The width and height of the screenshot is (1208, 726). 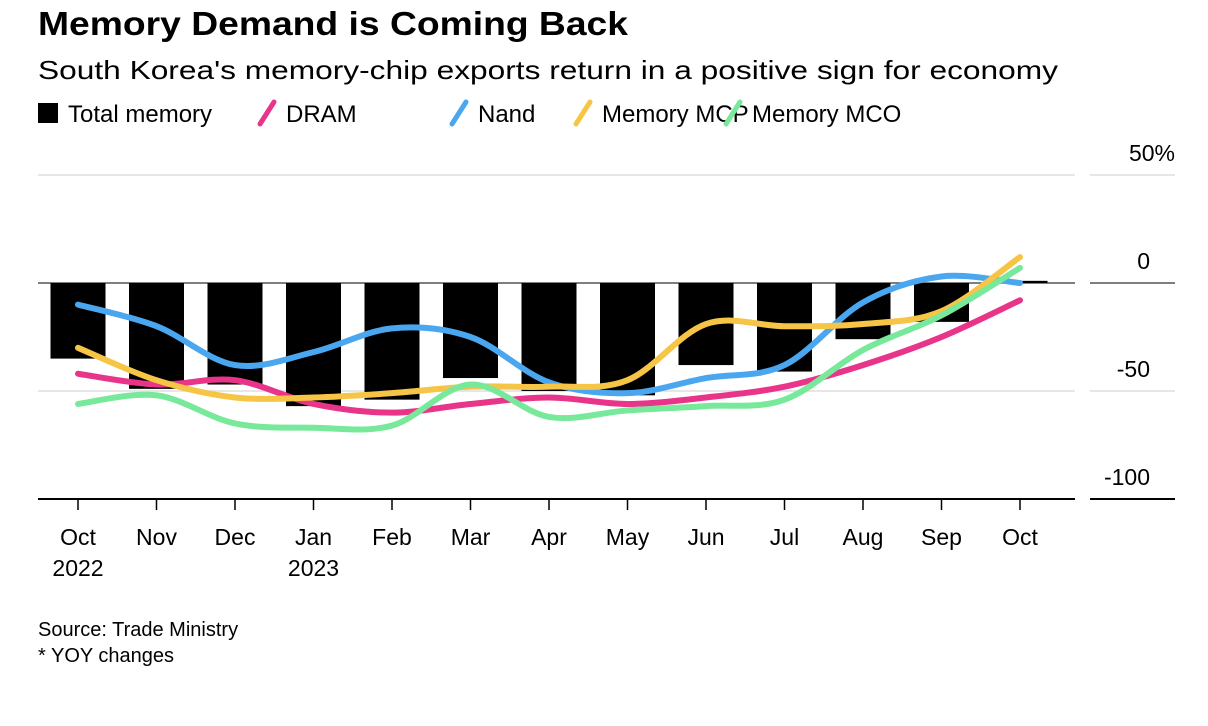 I want to click on x-tick-label: Nov, so click(x=156, y=537).